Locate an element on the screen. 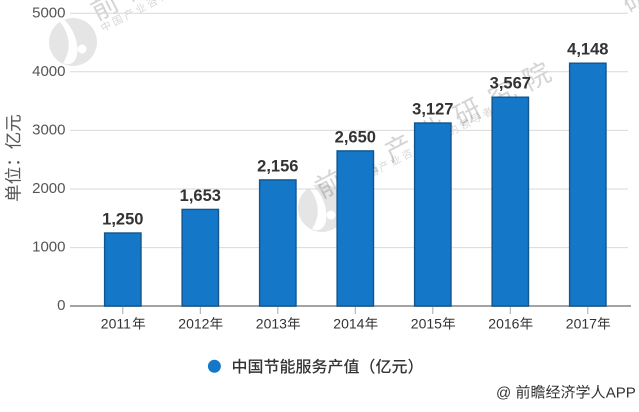 The height and width of the screenshot is (412, 639). svg-text: 1,250 is located at coordinates (122, 220).